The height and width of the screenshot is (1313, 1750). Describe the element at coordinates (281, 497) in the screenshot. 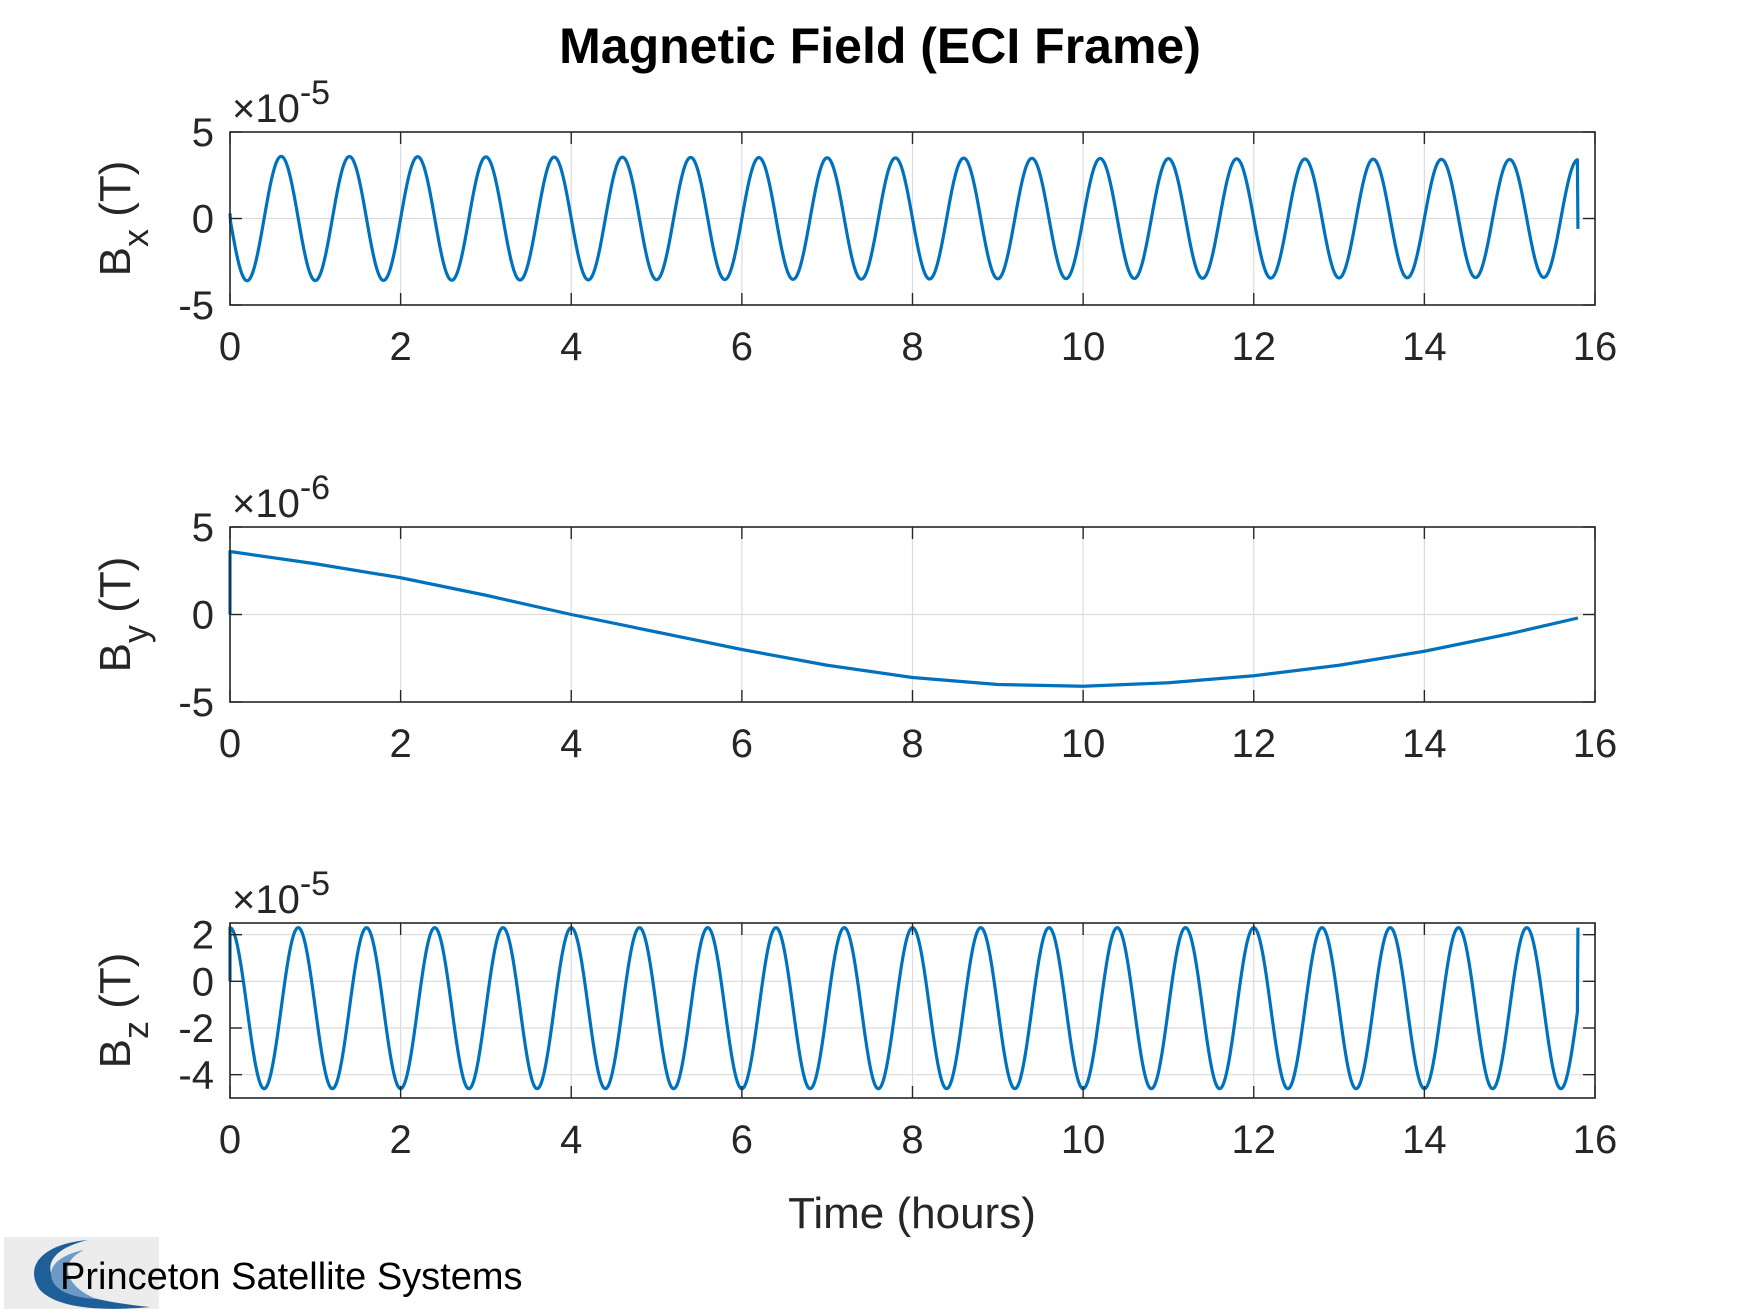

I see `exponent-multiplier: ×10⁻⁶` at that location.